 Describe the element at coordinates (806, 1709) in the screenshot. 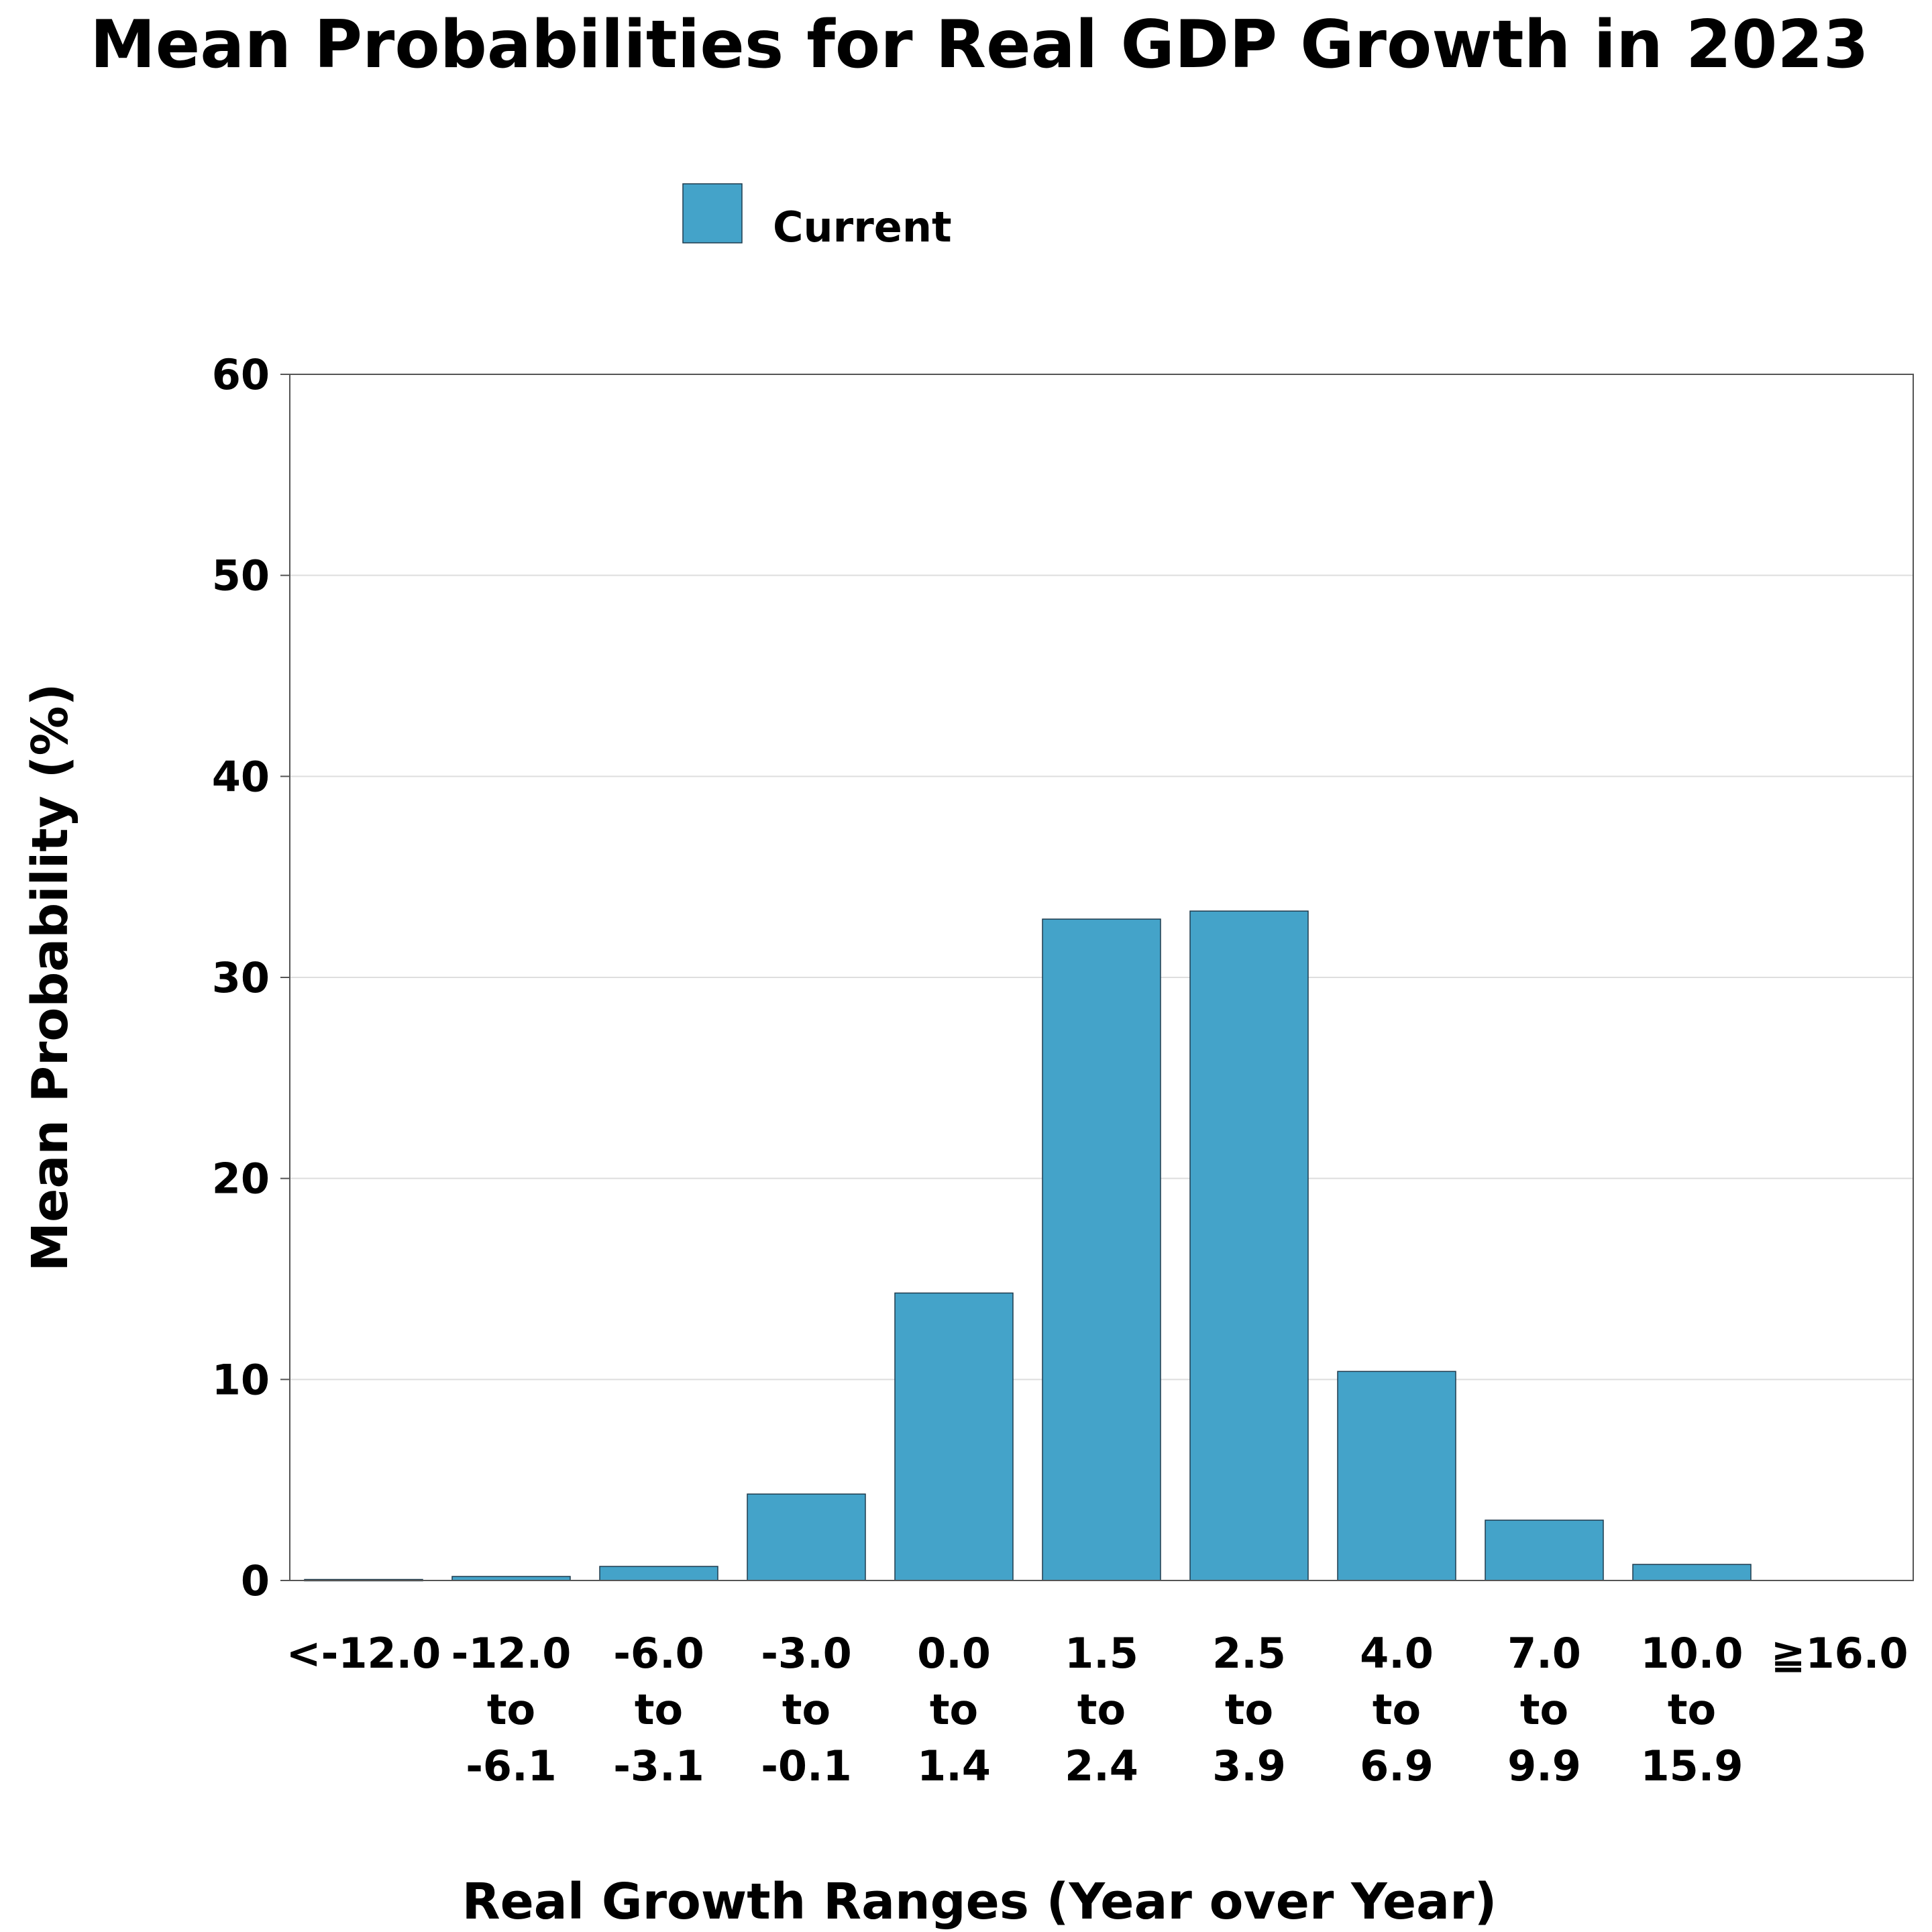

I see `x-tick-label: -3.0 to -0.1` at that location.